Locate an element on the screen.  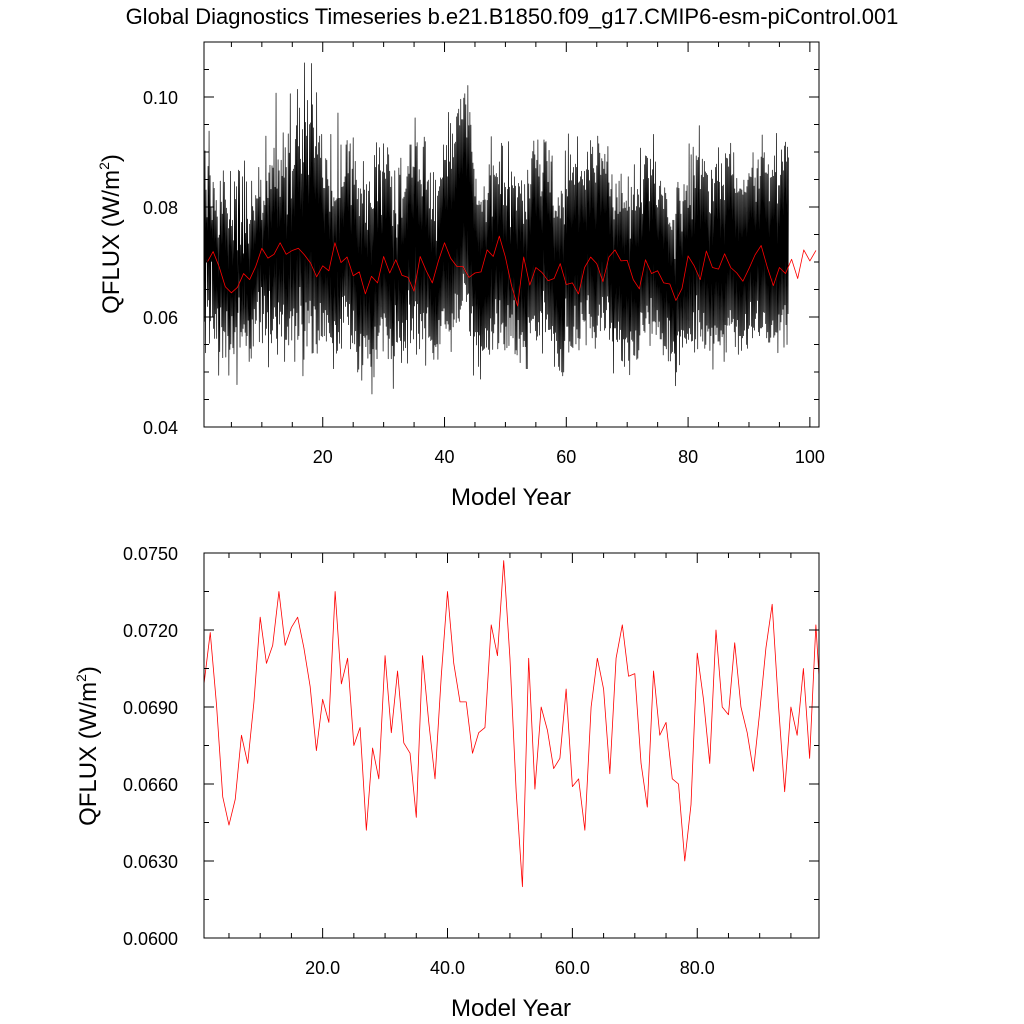
bottom-y-tick-label: 0.0630 is located at coordinates (150, 862).